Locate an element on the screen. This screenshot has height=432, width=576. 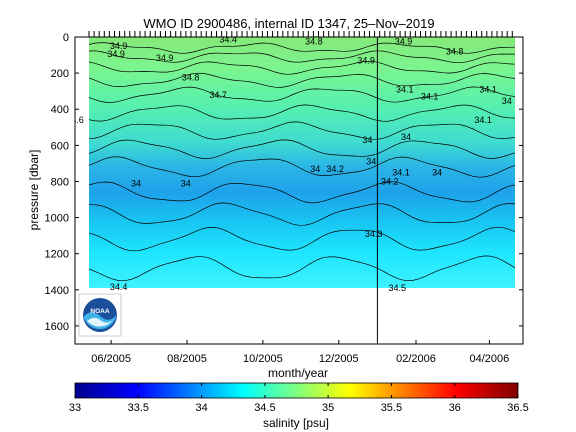
contour-label: 34.3 is located at coordinates (374, 234).